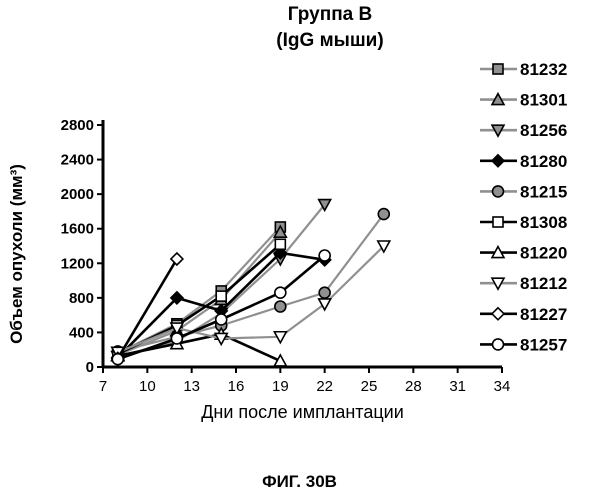  I want to click on legend-label: 81212, so click(543, 283).